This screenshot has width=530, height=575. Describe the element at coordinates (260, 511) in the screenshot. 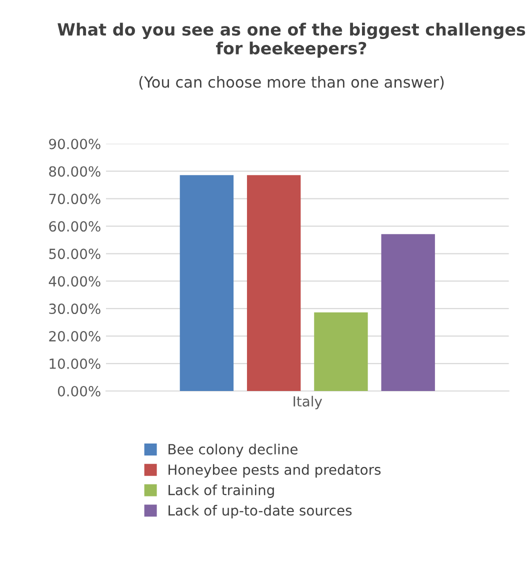

I see `legend-label: Lack of up-to-date sources` at that location.